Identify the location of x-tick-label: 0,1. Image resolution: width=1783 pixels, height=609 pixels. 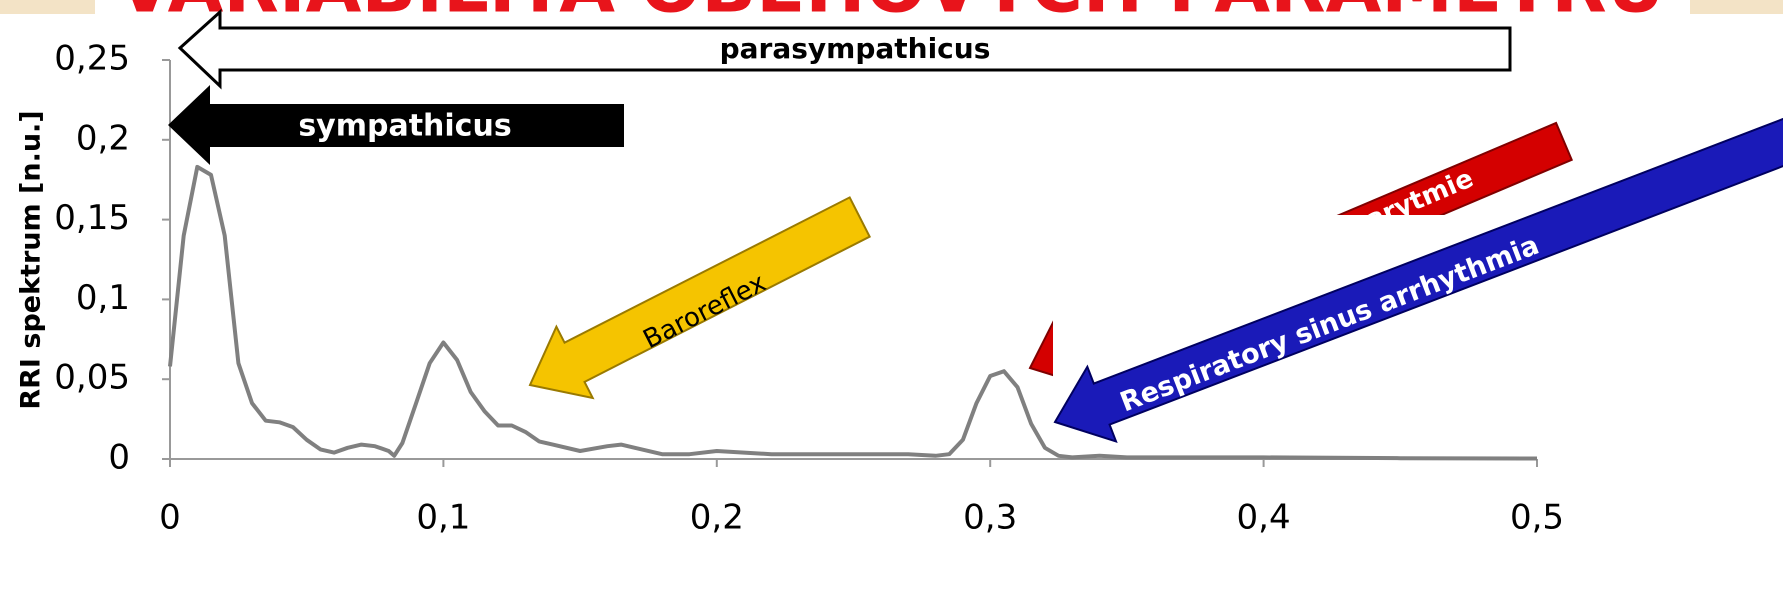
(443, 518).